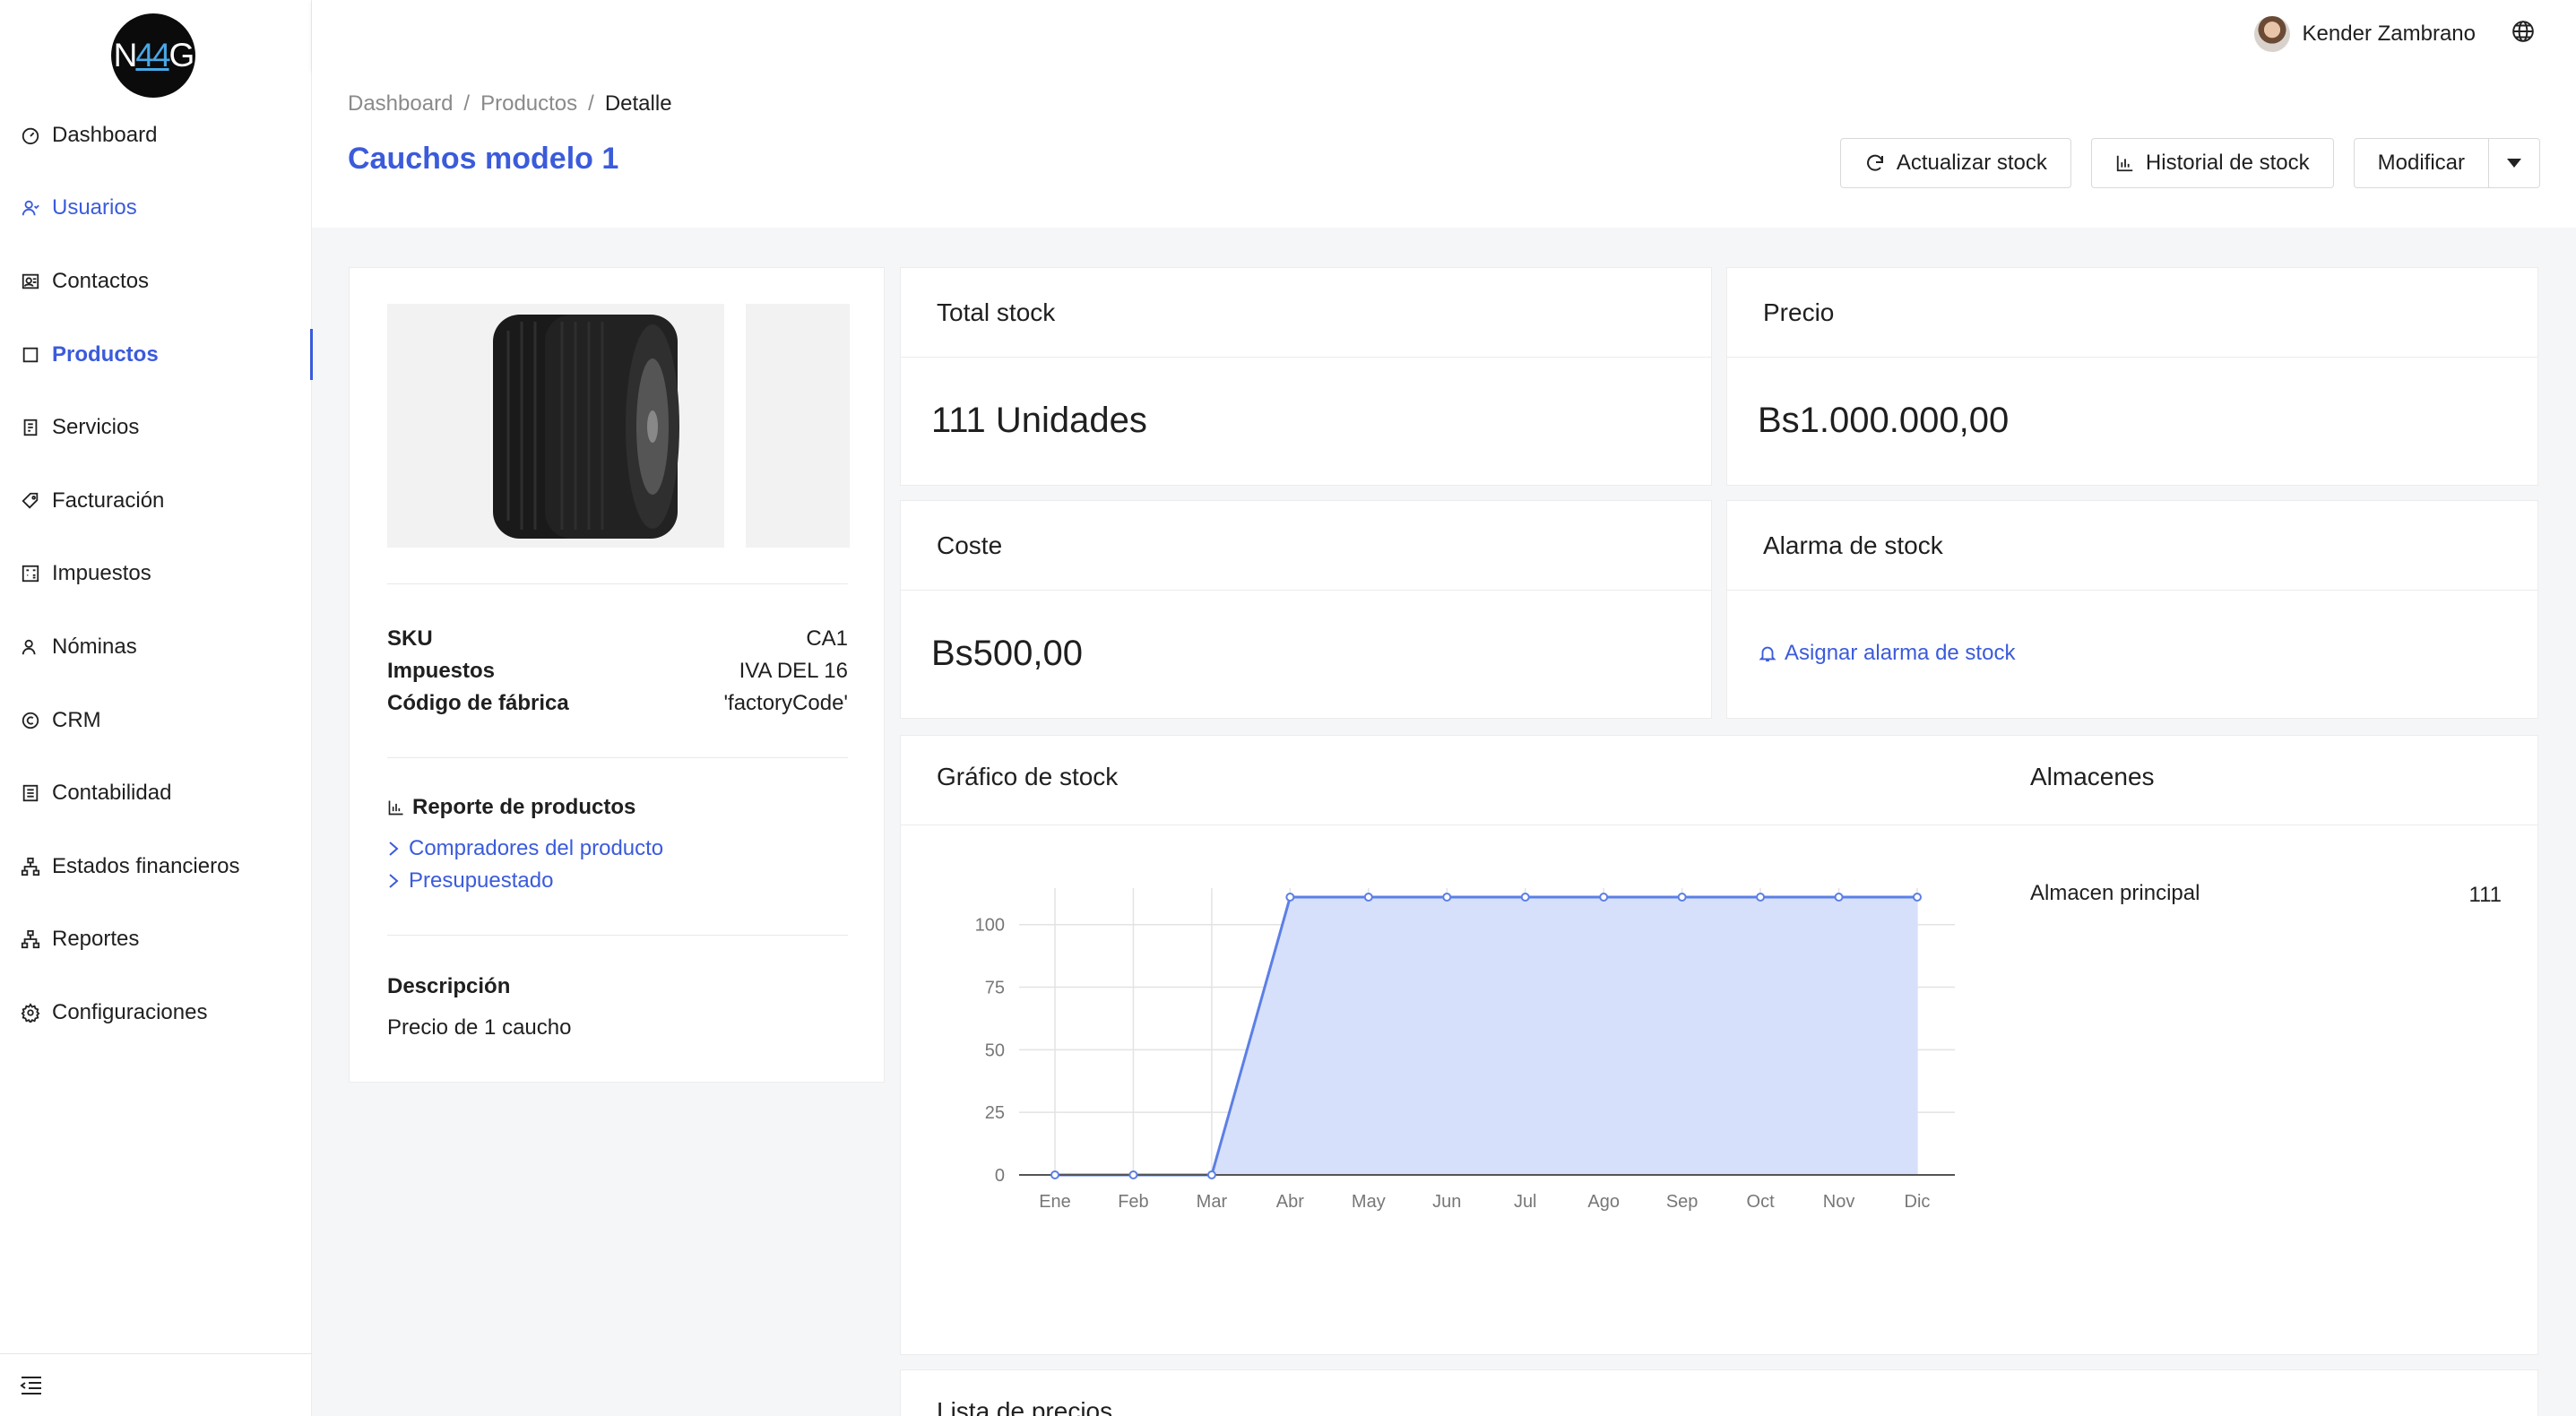 The height and width of the screenshot is (1416, 2576). What do you see at coordinates (483, 159) in the screenshot?
I see `page-title: Cauchos modelo 1` at bounding box center [483, 159].